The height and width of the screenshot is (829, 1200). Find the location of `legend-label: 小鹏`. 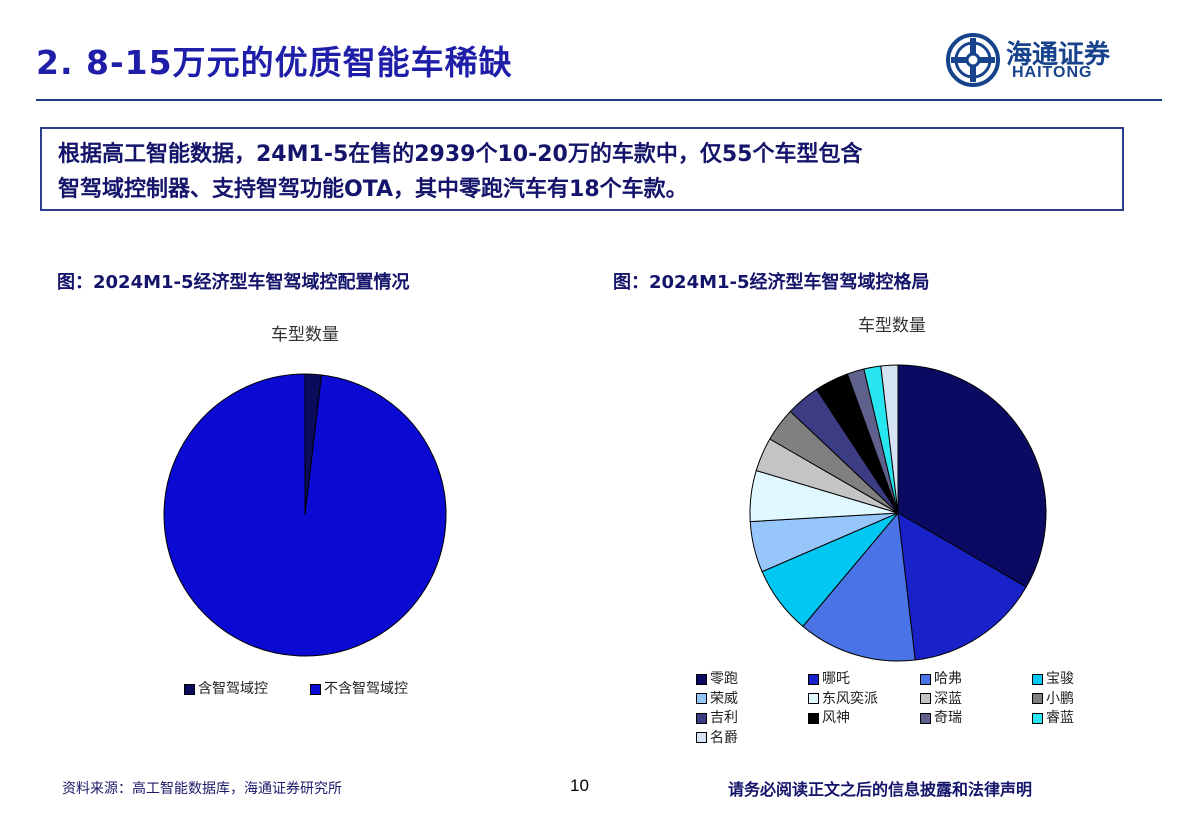

legend-label: 小鹏 is located at coordinates (1060, 698).